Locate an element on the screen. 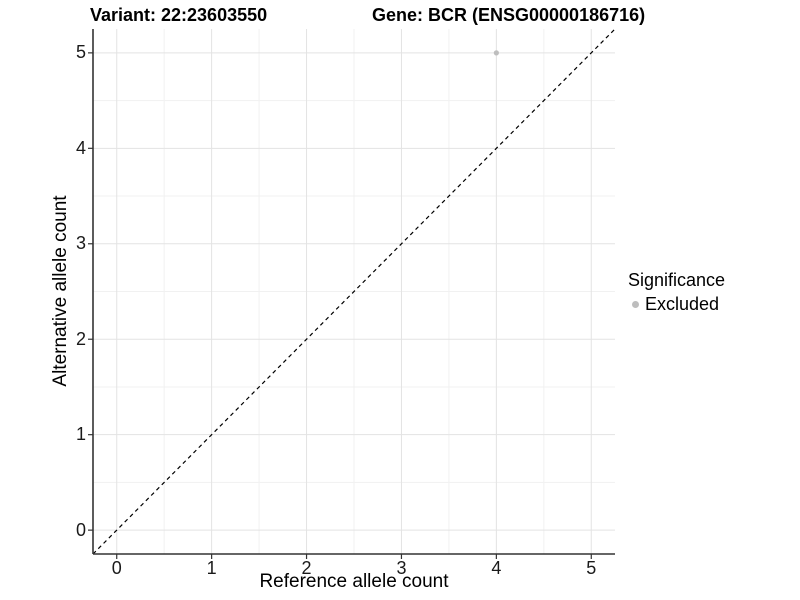 The height and width of the screenshot is (600, 800). legend: Significance Excluded is located at coordinates (676, 292).